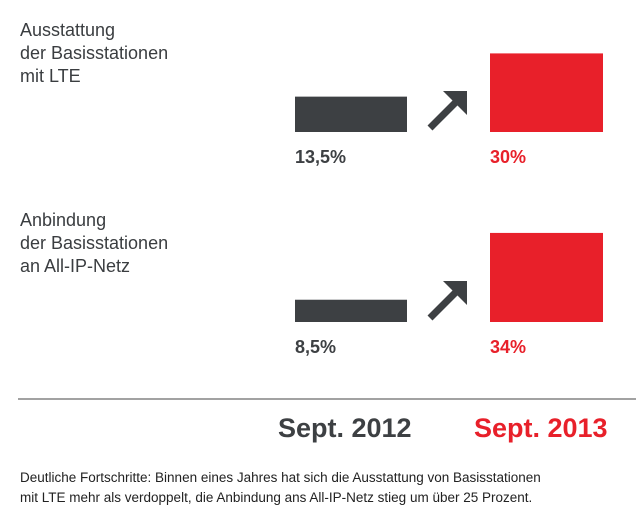  I want to click on group-1-label-line-2: der Basisstationen, so click(94, 53).